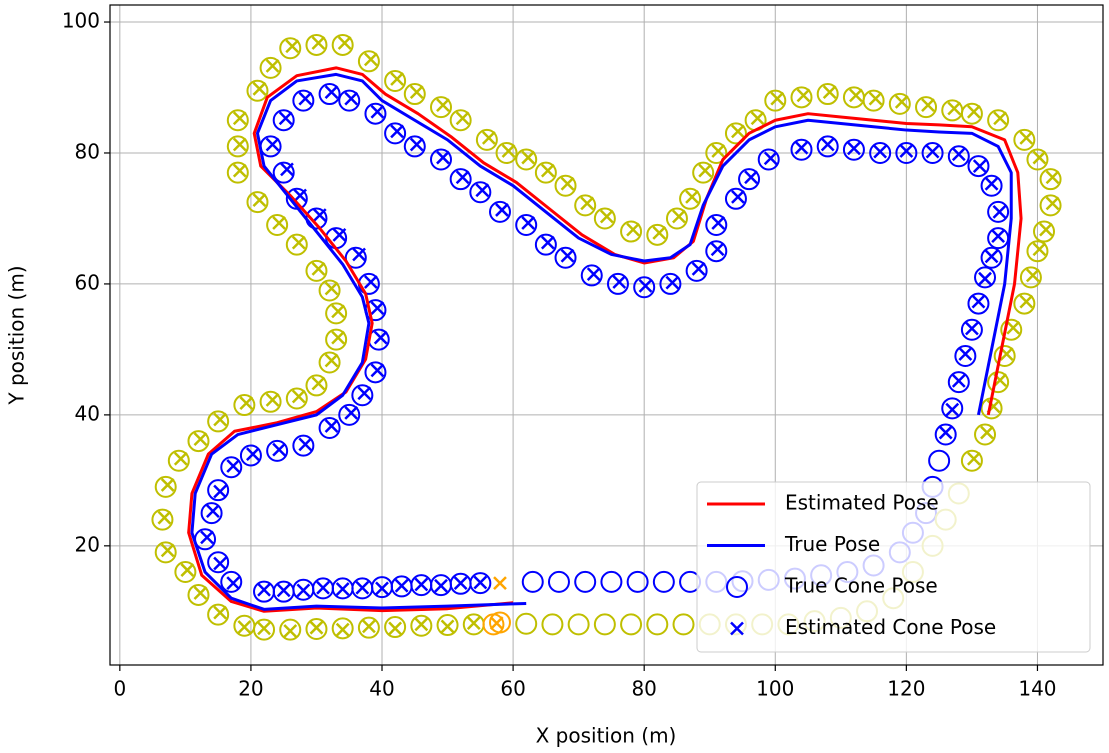 Image resolution: width=1109 pixels, height=753 pixels. What do you see at coordinates (606, 736) in the screenshot?
I see `x-axis-label: X position (m)` at bounding box center [606, 736].